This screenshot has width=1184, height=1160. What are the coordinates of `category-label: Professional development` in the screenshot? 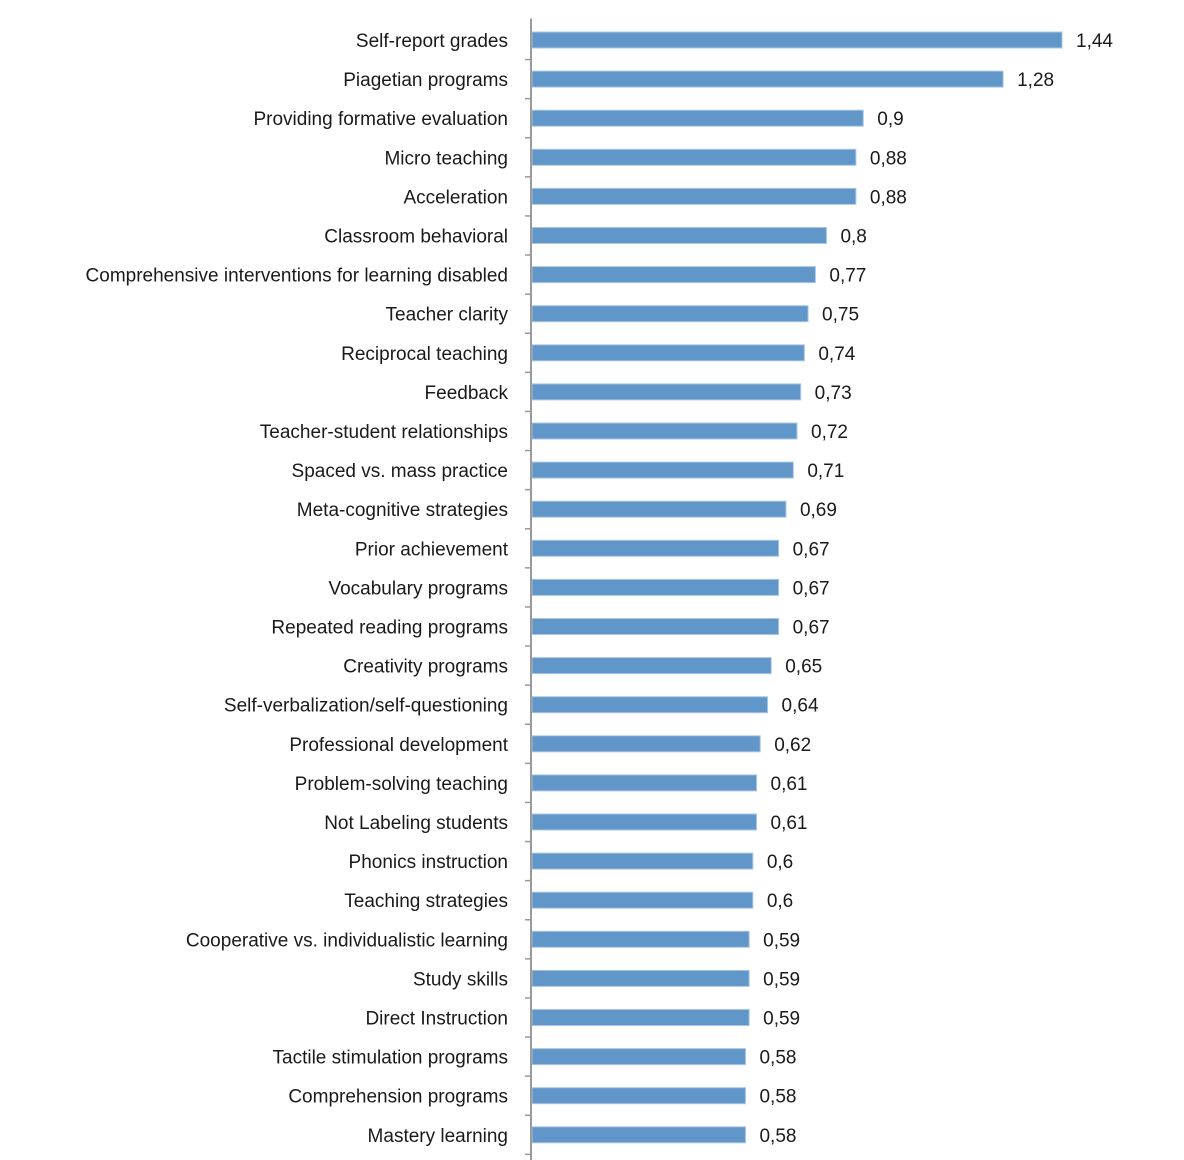 It's located at (398, 745).